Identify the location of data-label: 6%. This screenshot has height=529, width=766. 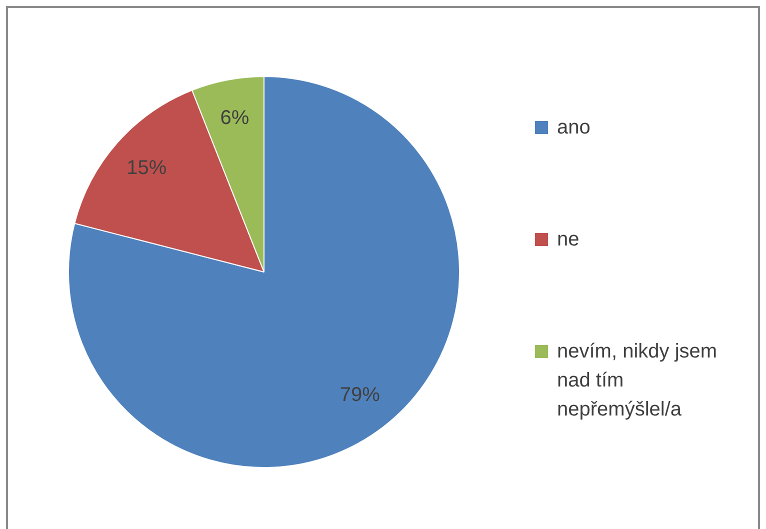
(235, 117).